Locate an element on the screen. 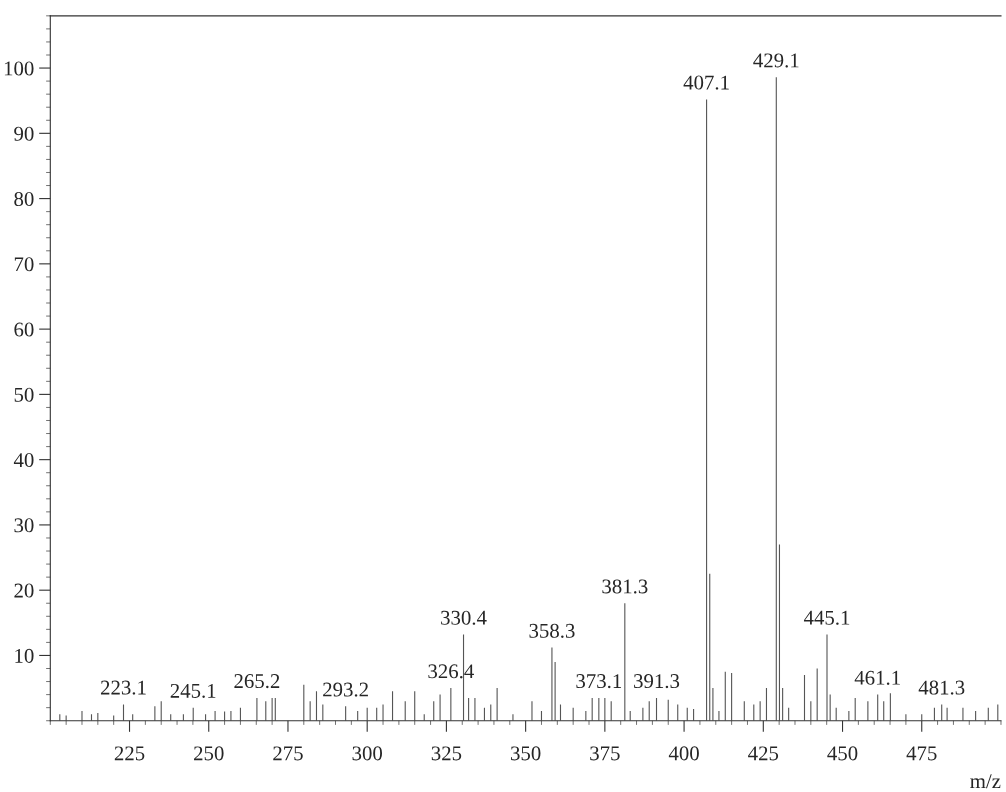  annotation: 293.2 is located at coordinates (345, 689).